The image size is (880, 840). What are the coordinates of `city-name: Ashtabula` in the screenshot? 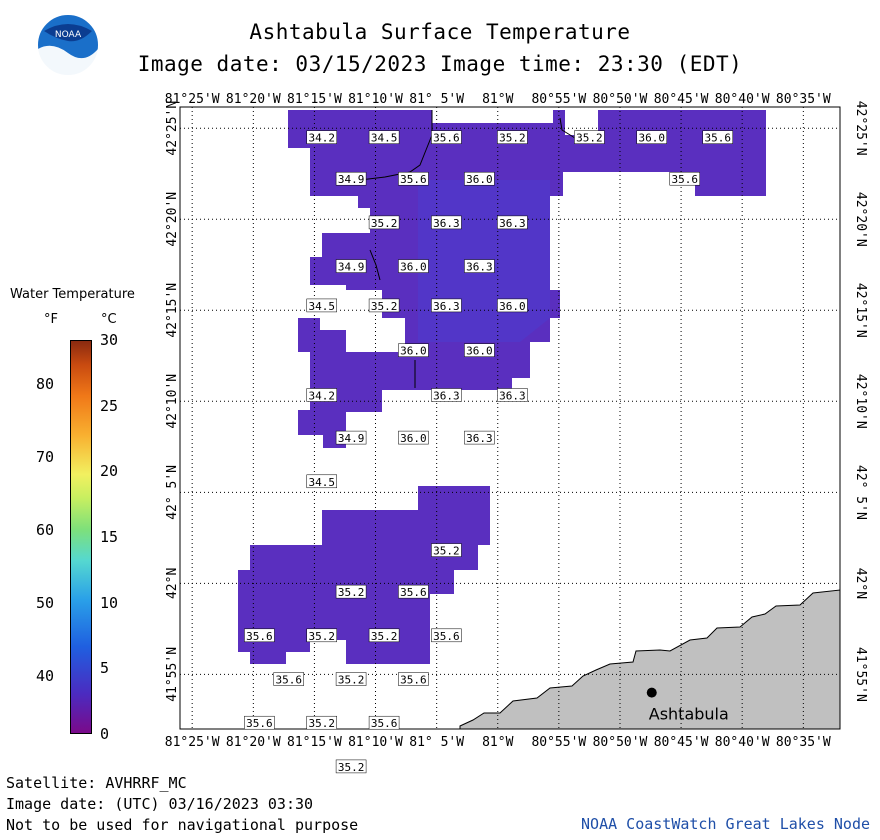 It's located at (689, 714).